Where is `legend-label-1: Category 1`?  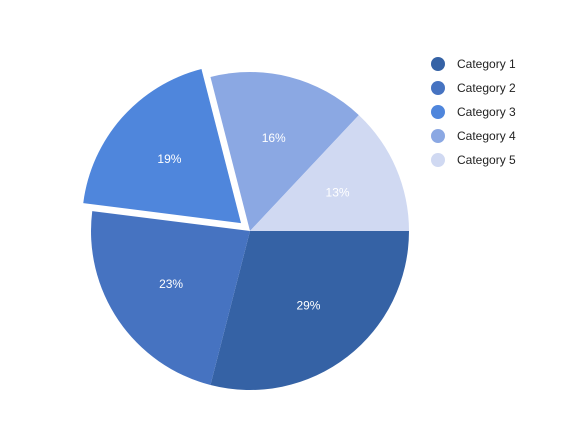
legend-label-1: Category 1 is located at coordinates (486, 64).